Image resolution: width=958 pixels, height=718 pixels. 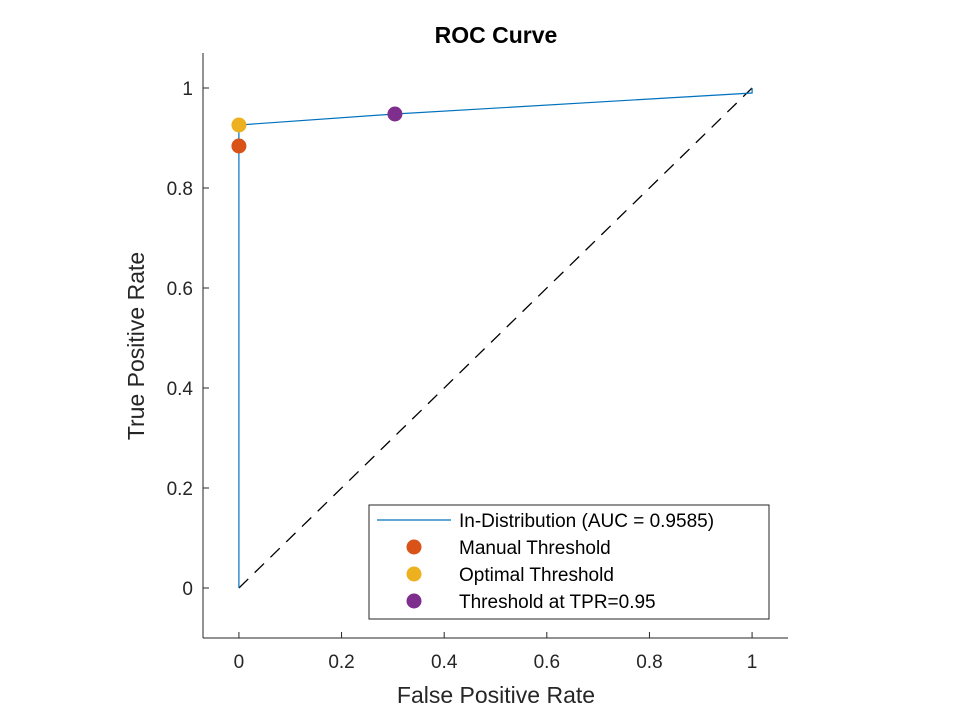 I want to click on y-tick-label: 0.2, so click(x=180, y=489).